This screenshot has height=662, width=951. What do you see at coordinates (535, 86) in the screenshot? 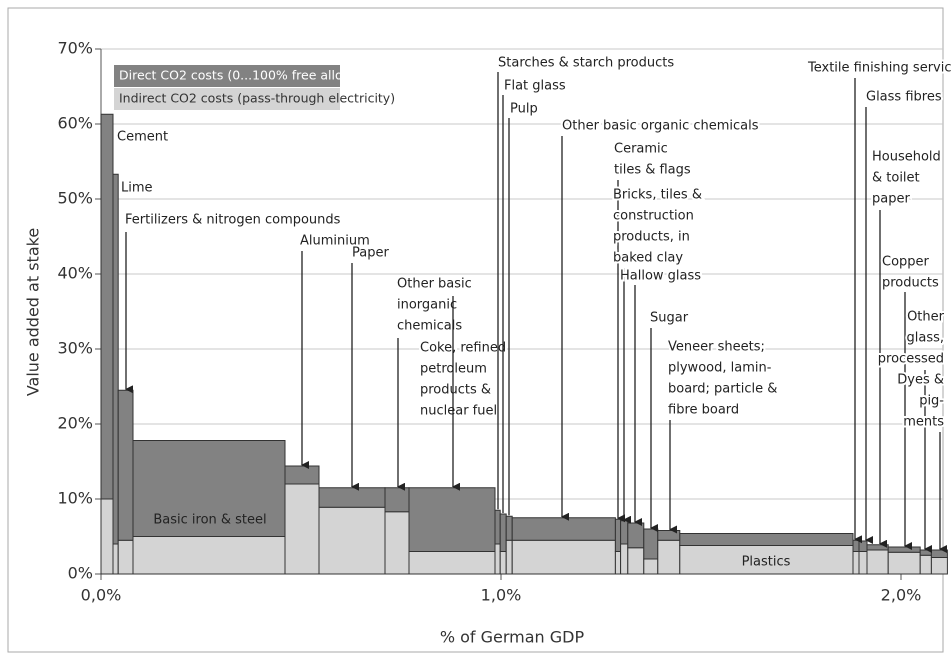
I see `category-label: Flat glass` at bounding box center [535, 86].